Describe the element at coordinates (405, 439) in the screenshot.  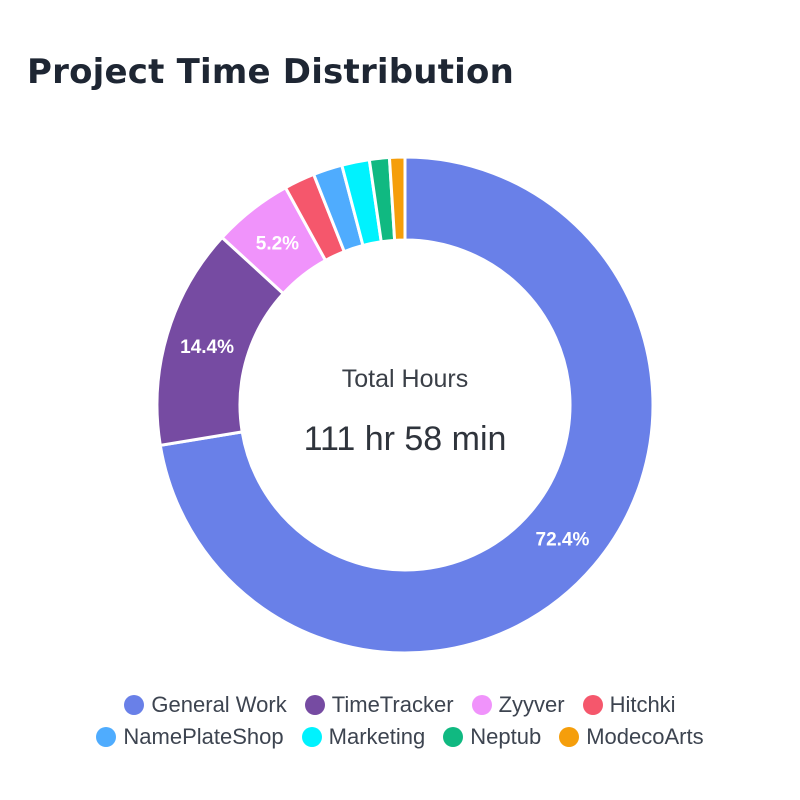
I see `center-value: 111 hr 58 min` at that location.